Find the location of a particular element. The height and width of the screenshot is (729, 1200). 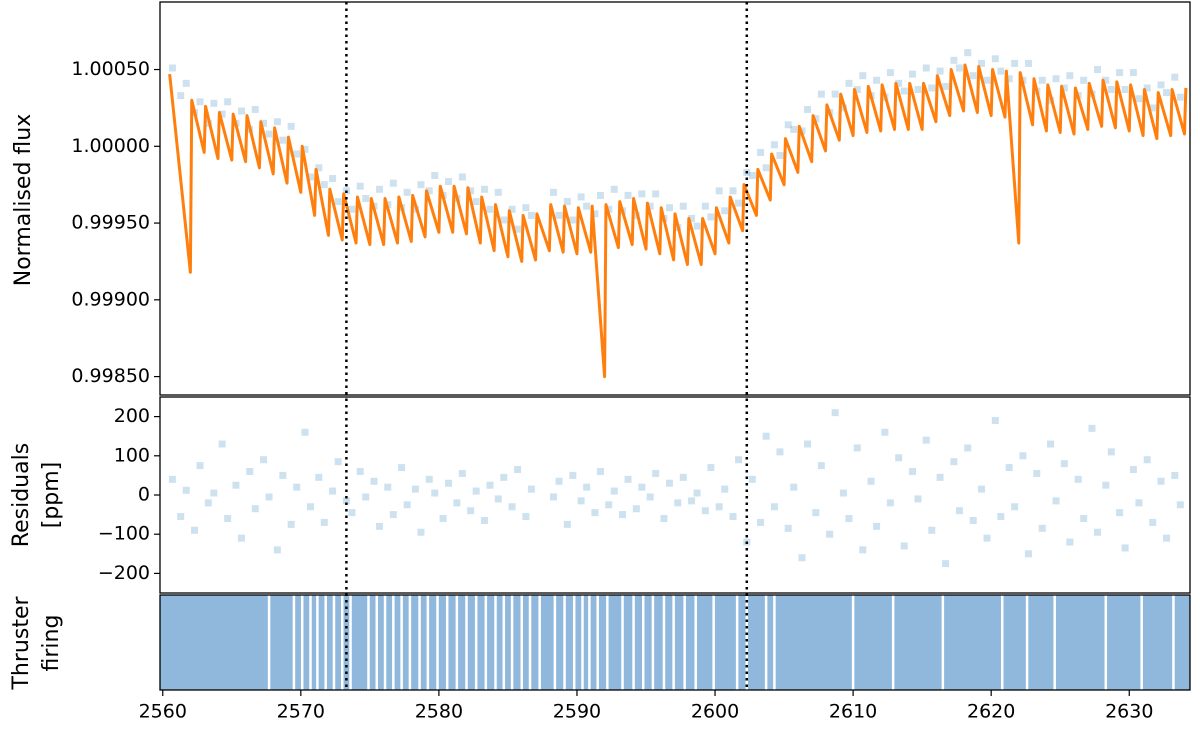

y-axis-label: Normalised flux is located at coordinates (23, 200).